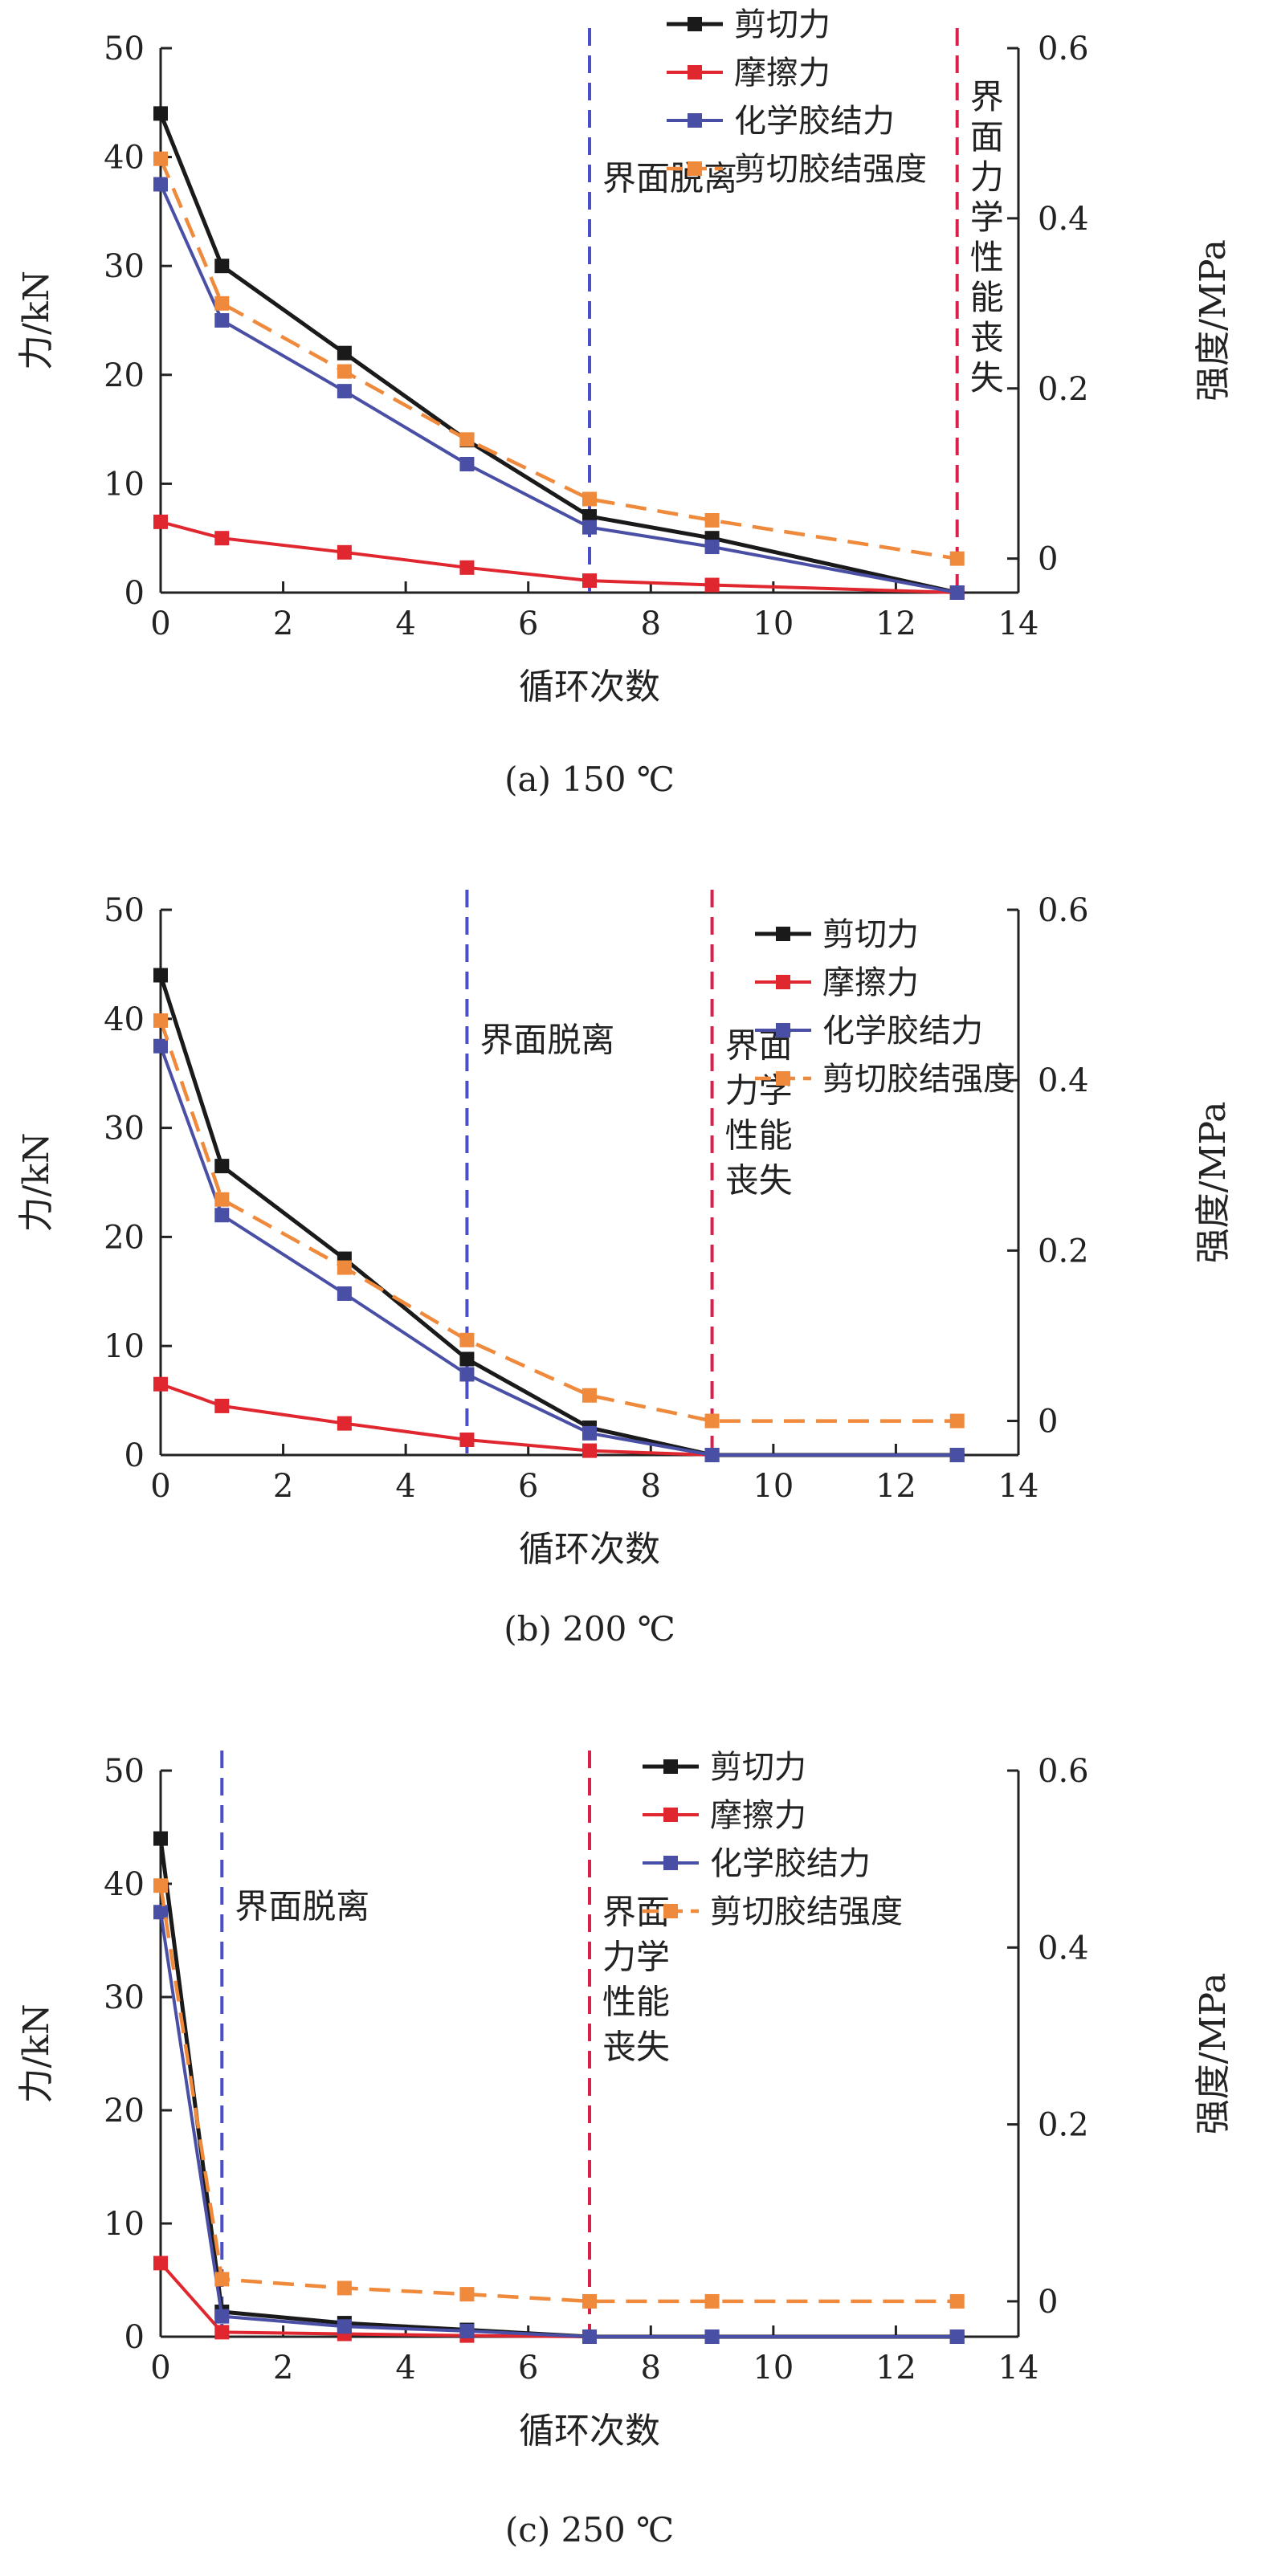 The image size is (1265, 2576). What do you see at coordinates (987, 137) in the screenshot?
I see `property-loss-label: 面` at bounding box center [987, 137].